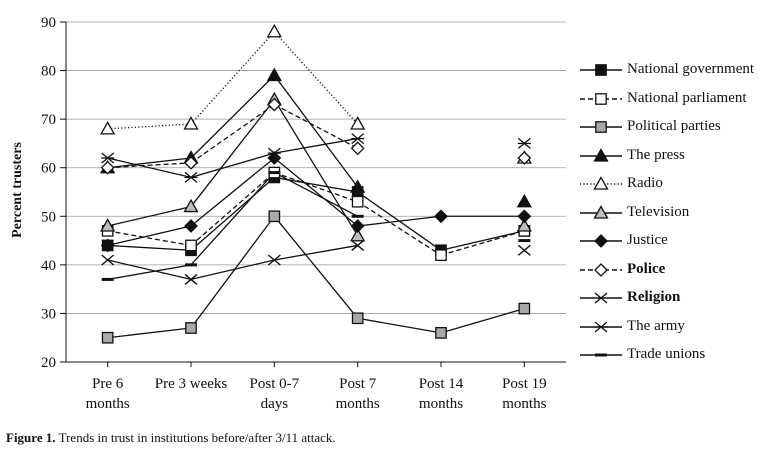  I want to click on series-national-government, so click(316, 213).